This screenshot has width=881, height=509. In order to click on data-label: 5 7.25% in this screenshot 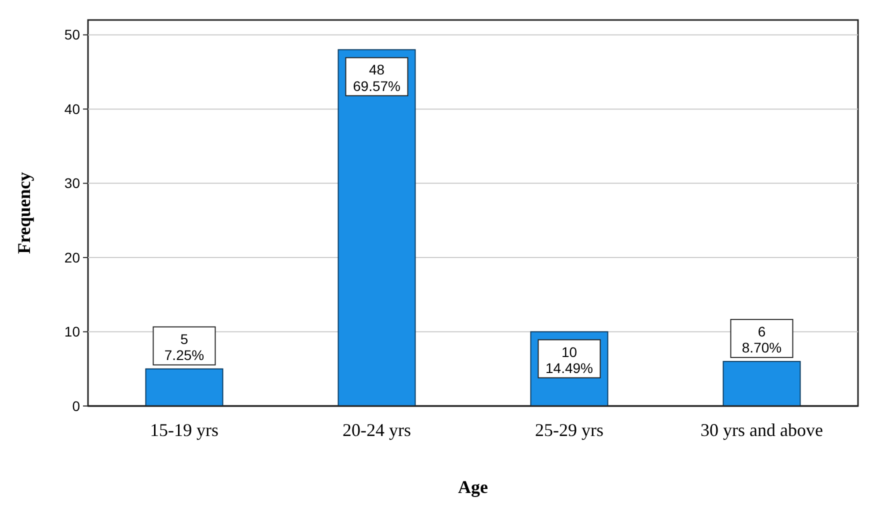, I will do `click(184, 346)`.